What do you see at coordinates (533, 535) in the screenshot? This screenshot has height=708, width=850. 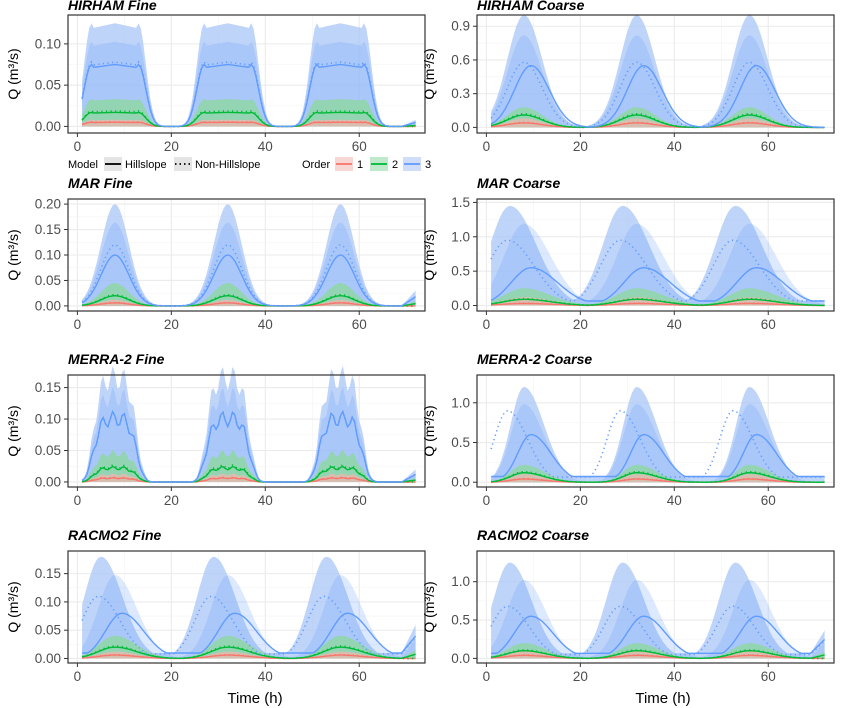 I see `panel-title: RACMO2 Coarse` at bounding box center [533, 535].